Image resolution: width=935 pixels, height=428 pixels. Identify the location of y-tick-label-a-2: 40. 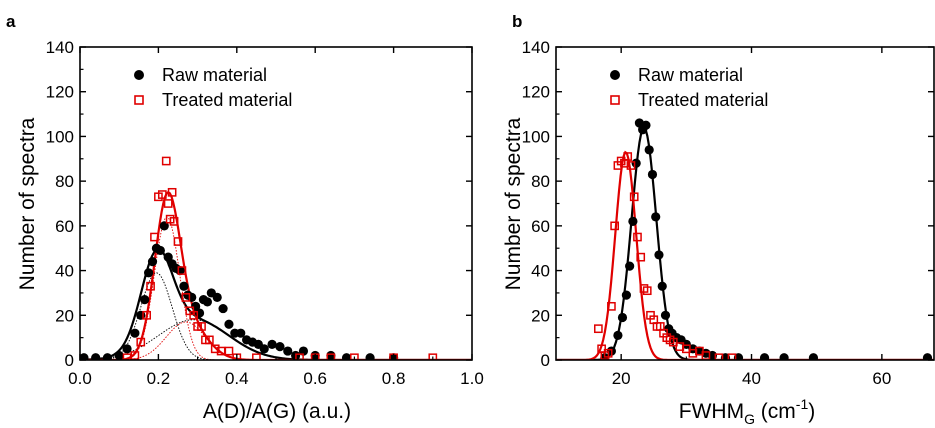
(64, 271).